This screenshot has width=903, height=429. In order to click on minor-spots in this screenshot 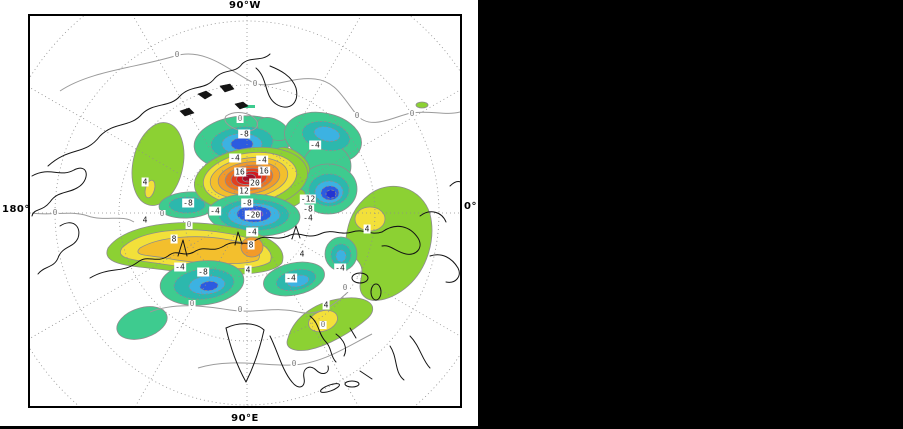, I will do `click(336, 105)`.